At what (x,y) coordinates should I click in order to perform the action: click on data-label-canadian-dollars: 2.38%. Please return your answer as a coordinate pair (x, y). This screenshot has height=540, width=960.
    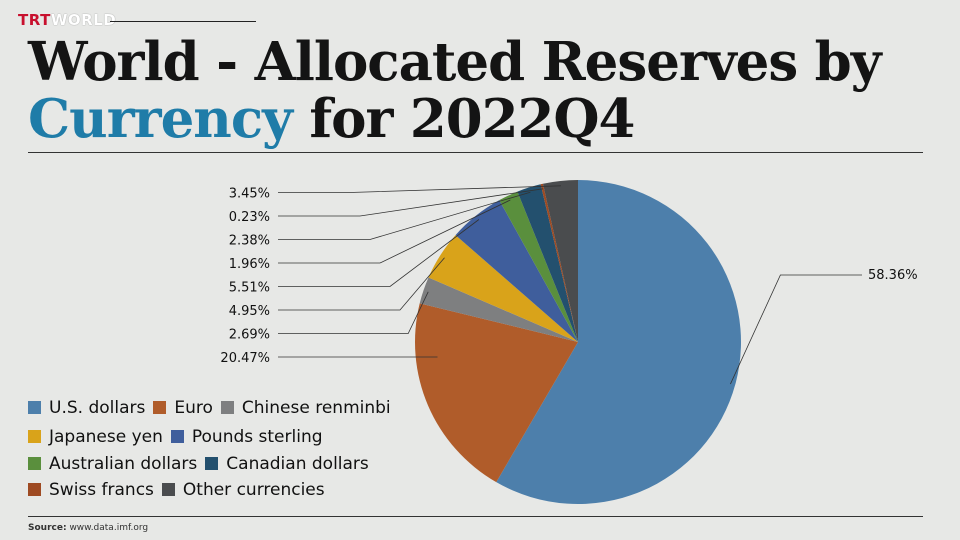
    Looking at the image, I should click on (249, 241).